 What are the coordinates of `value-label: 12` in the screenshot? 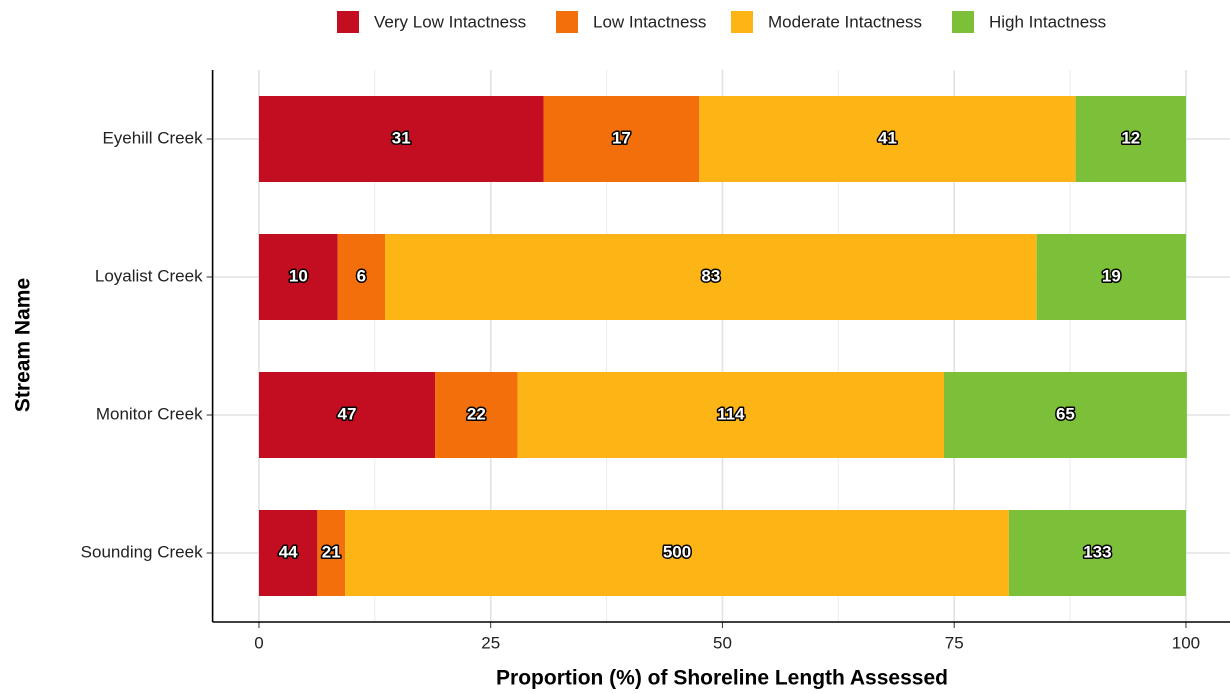 It's located at (1130, 137).